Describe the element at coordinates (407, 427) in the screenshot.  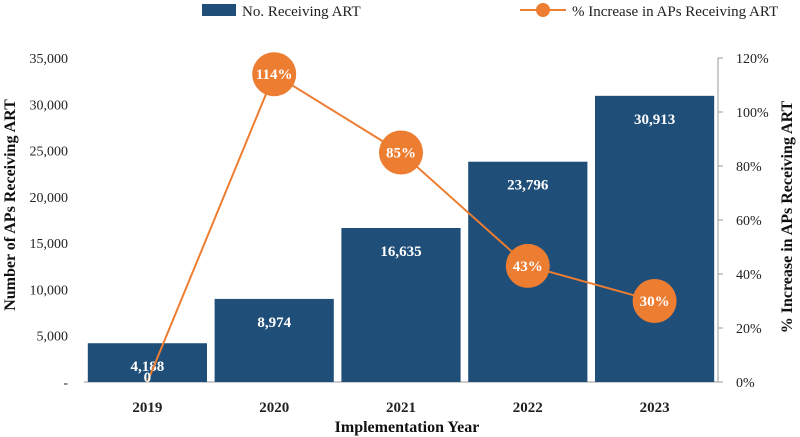
I see `x-axis-title: Implementation Year` at that location.